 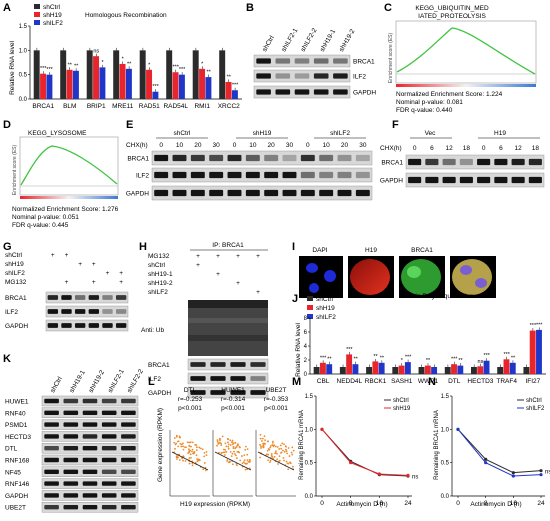 What do you see at coordinates (149, 106) in the screenshot?
I see `panel-a-x-label-rad51: RAD51` at bounding box center [149, 106].